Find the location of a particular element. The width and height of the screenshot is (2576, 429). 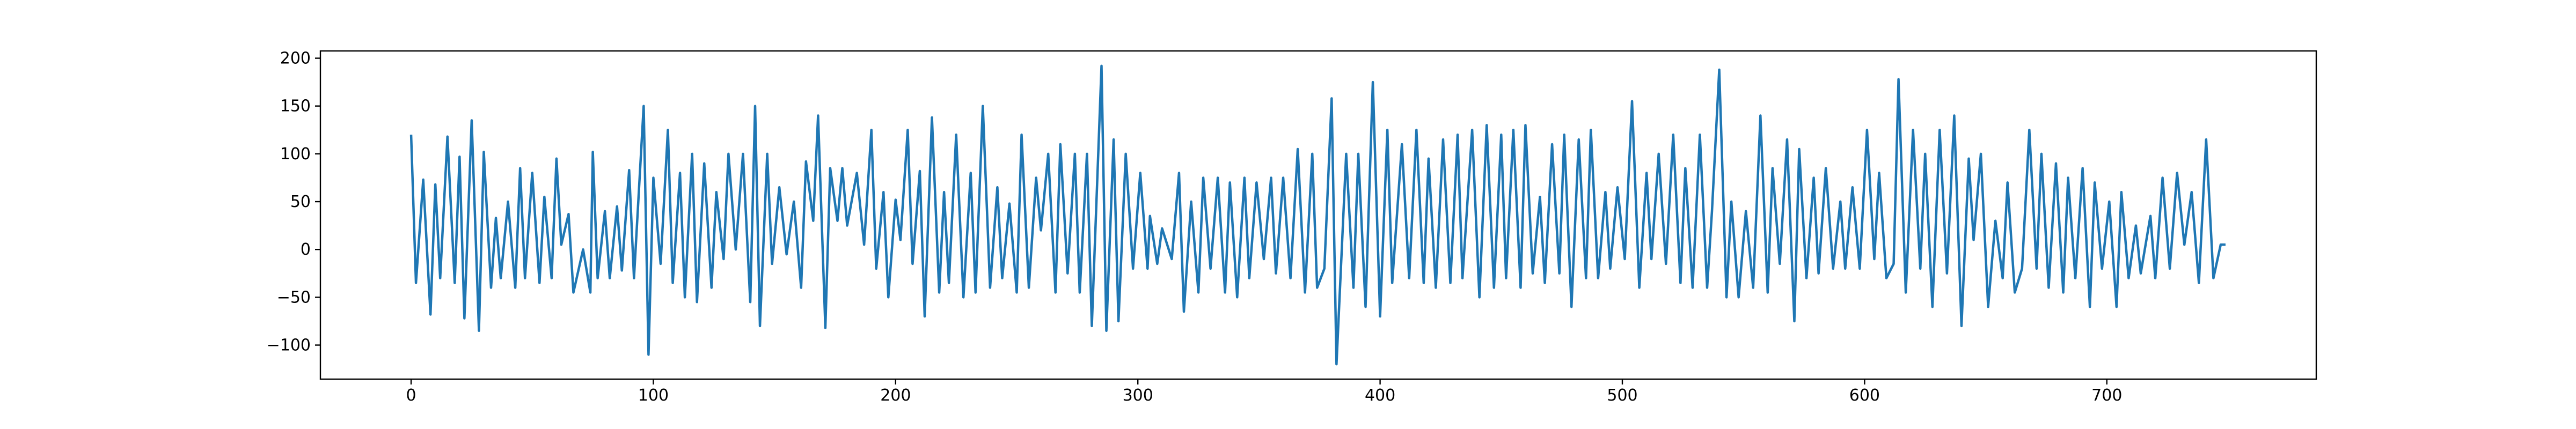

x-tick-label: 500 is located at coordinates (1622, 395).